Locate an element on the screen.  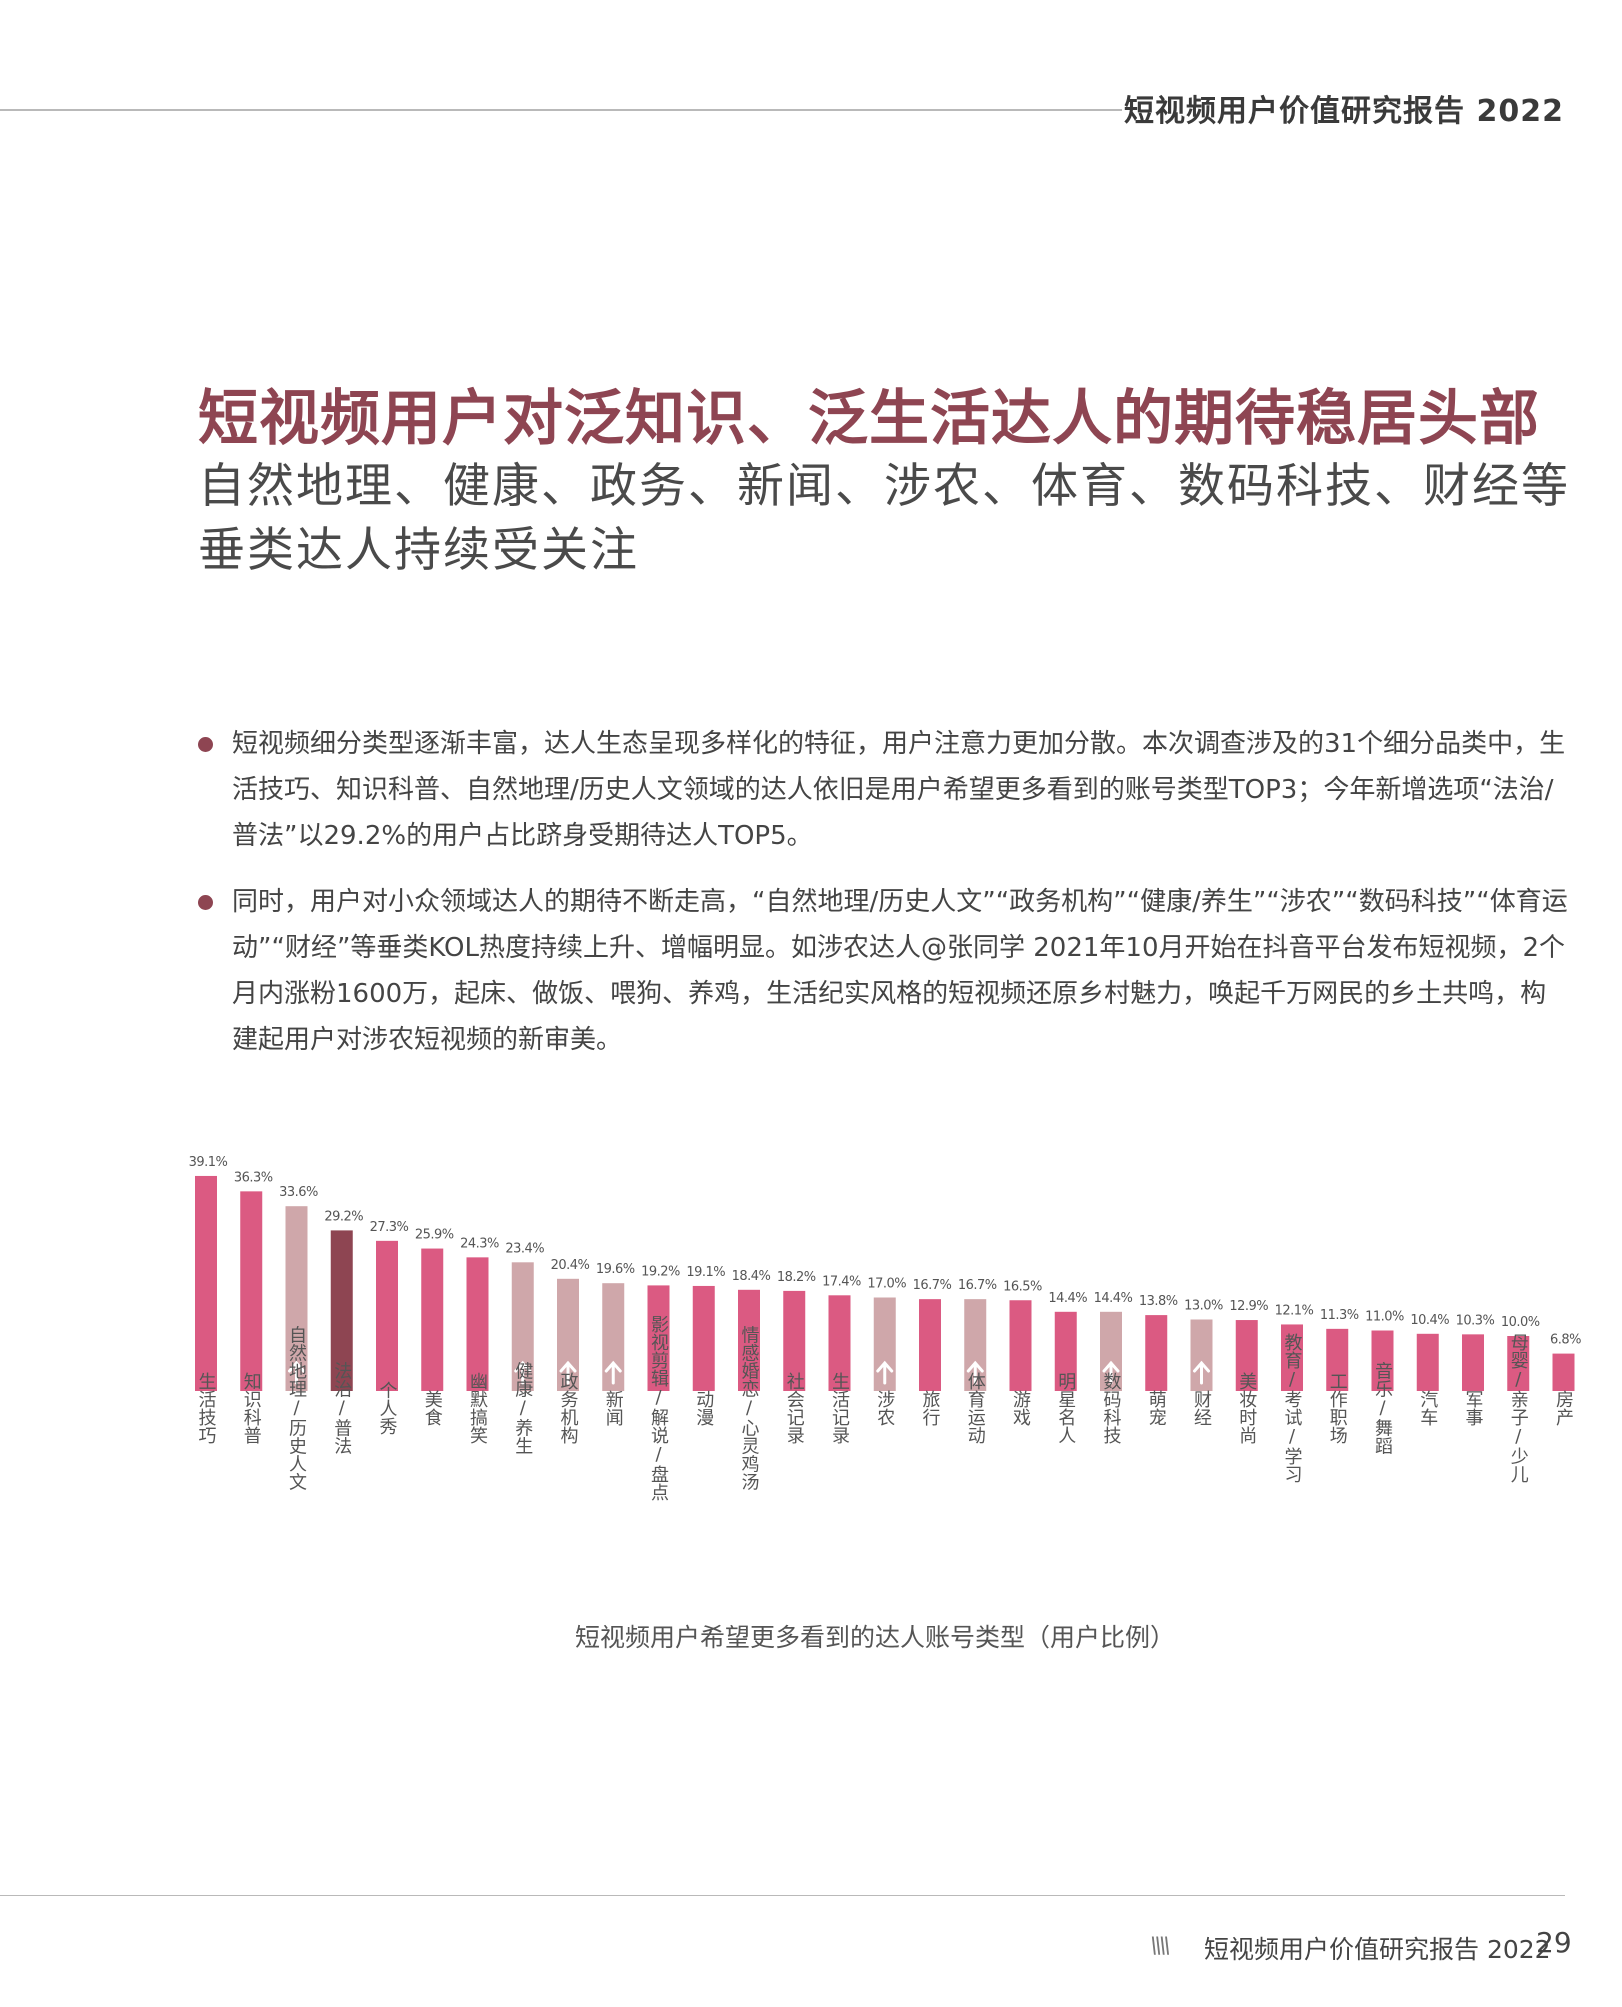
category-label: 军事 is located at coordinates (1473, 1408).